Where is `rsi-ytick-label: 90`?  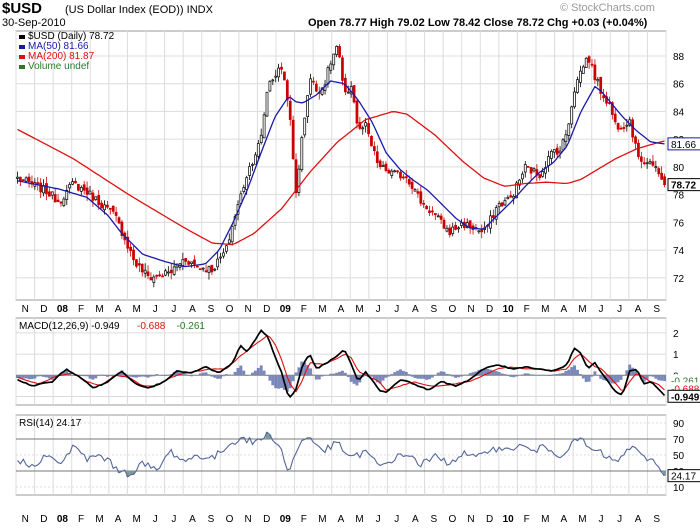 rsi-ytick-label: 90 is located at coordinates (679, 424).